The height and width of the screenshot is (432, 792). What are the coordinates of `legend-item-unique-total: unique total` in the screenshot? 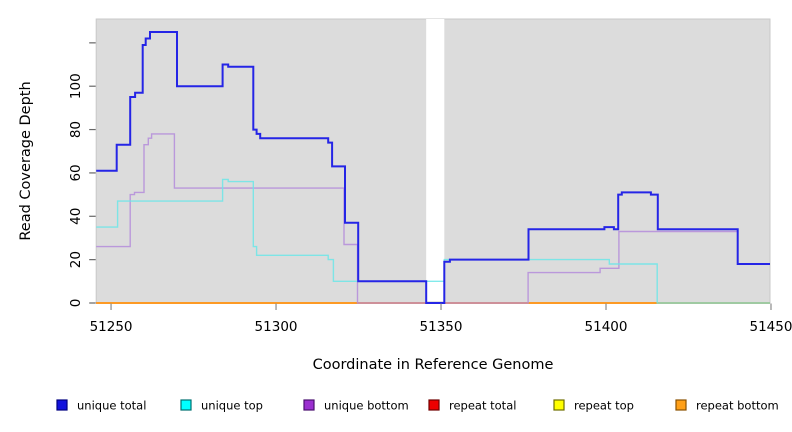 It's located at (101, 406).